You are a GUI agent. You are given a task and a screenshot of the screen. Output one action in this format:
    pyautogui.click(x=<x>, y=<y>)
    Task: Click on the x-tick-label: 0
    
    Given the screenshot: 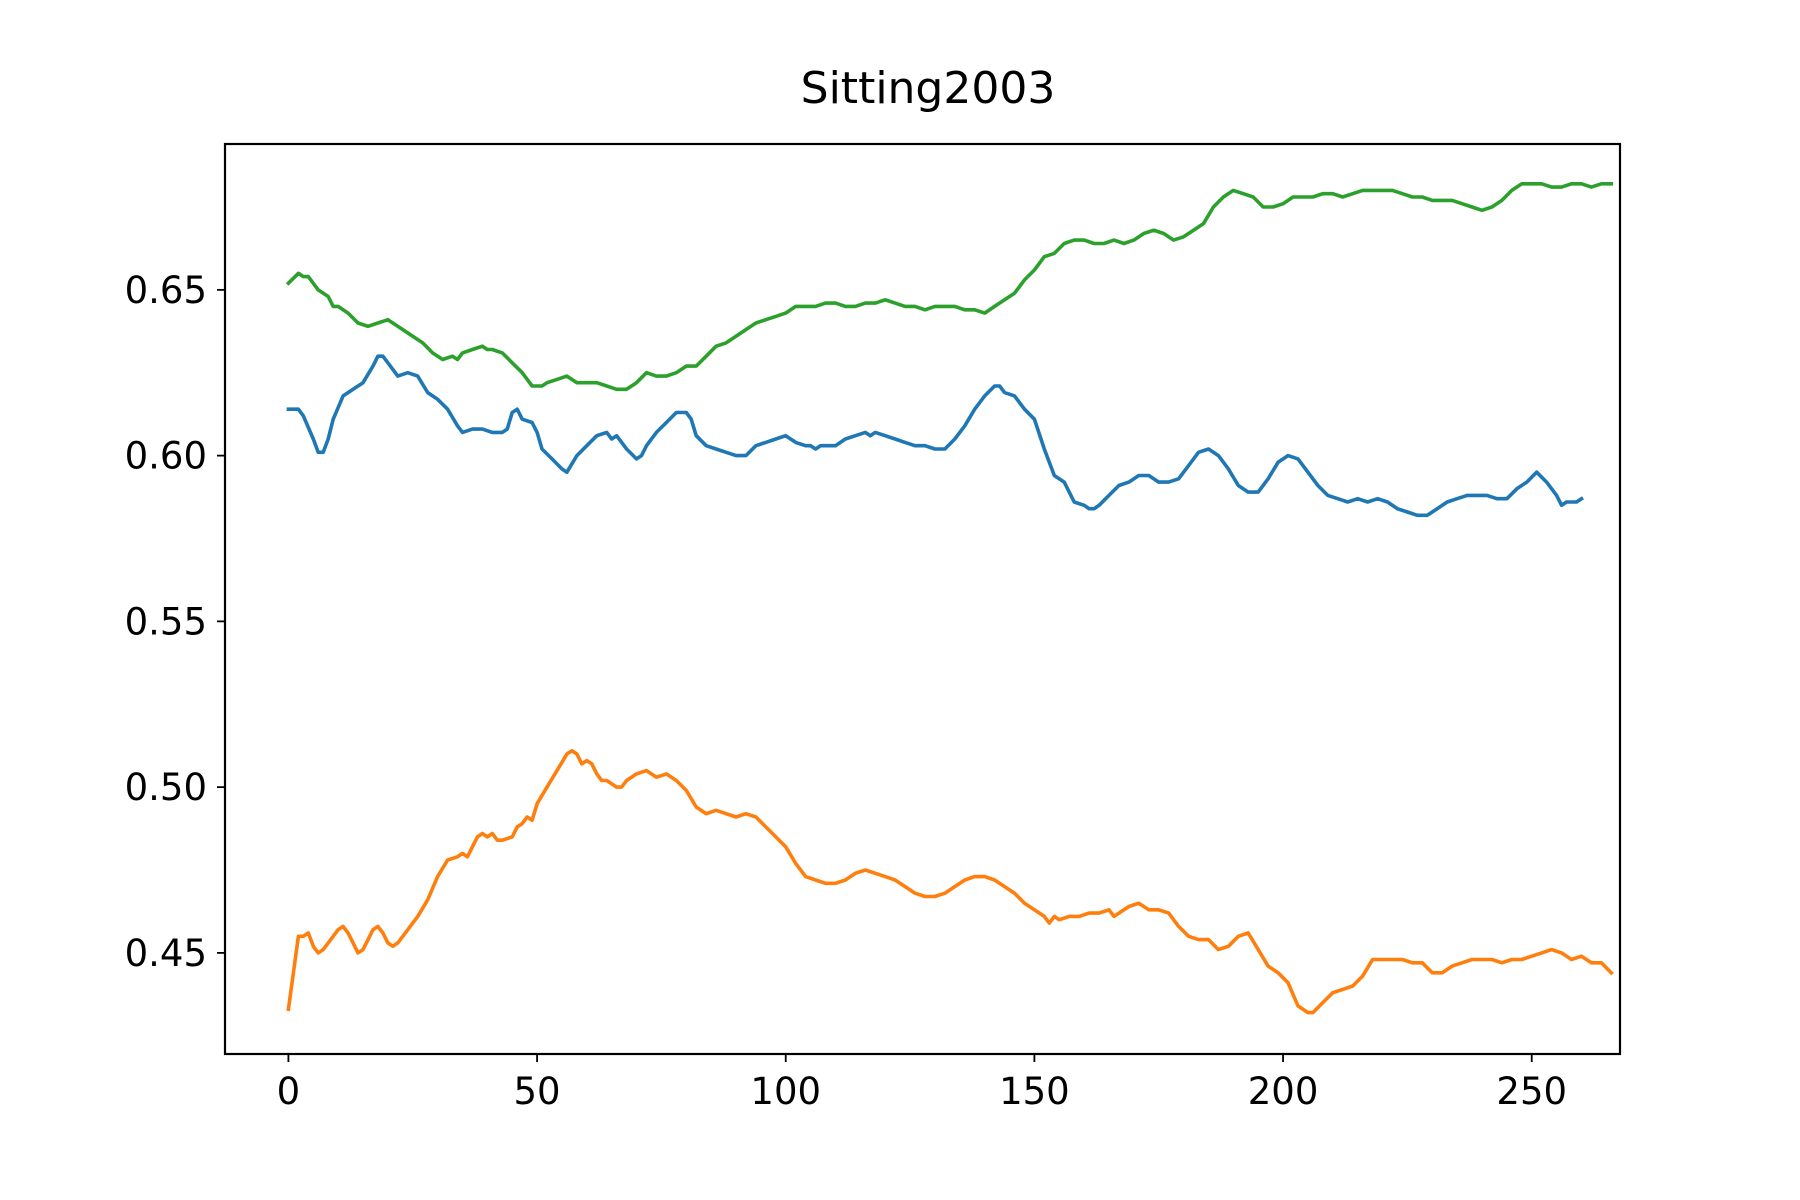 What is the action you would take?
    pyautogui.click(x=289, y=1091)
    